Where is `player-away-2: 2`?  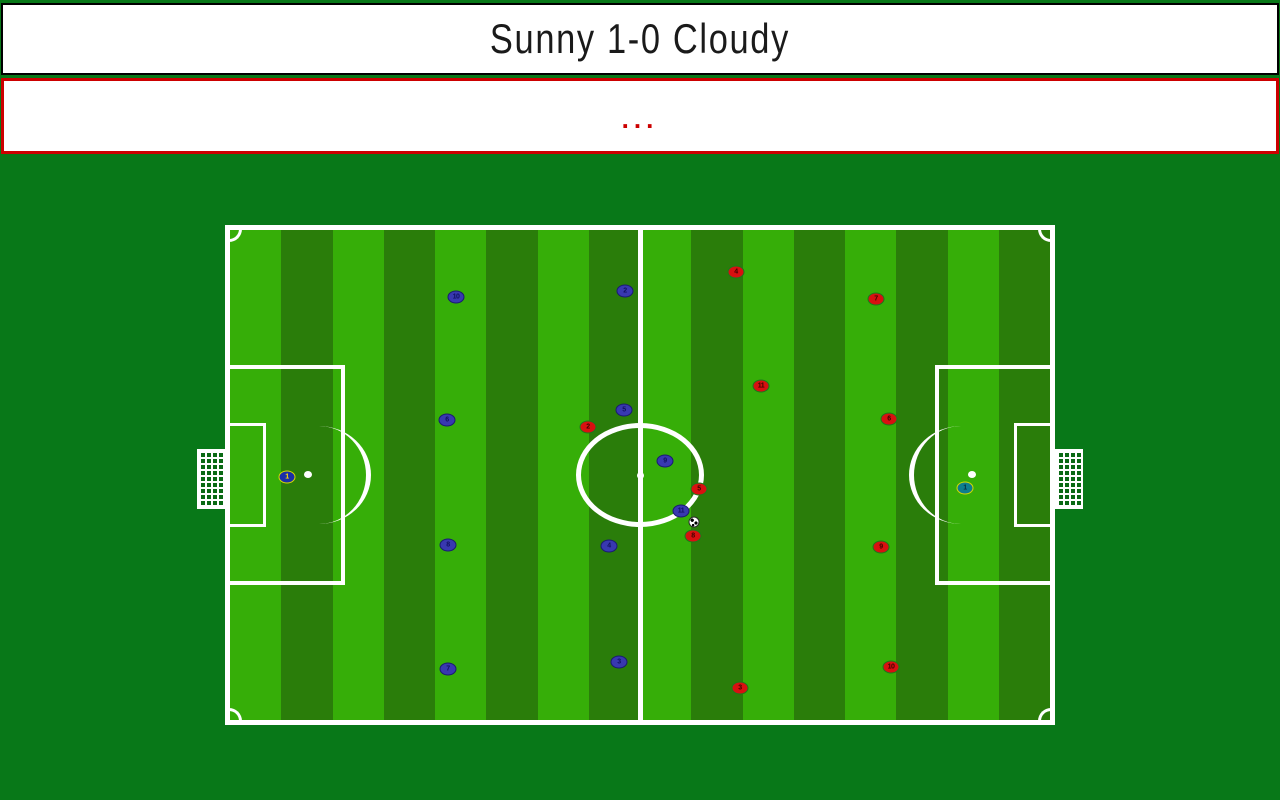
player-away-2: 2 is located at coordinates (588, 427).